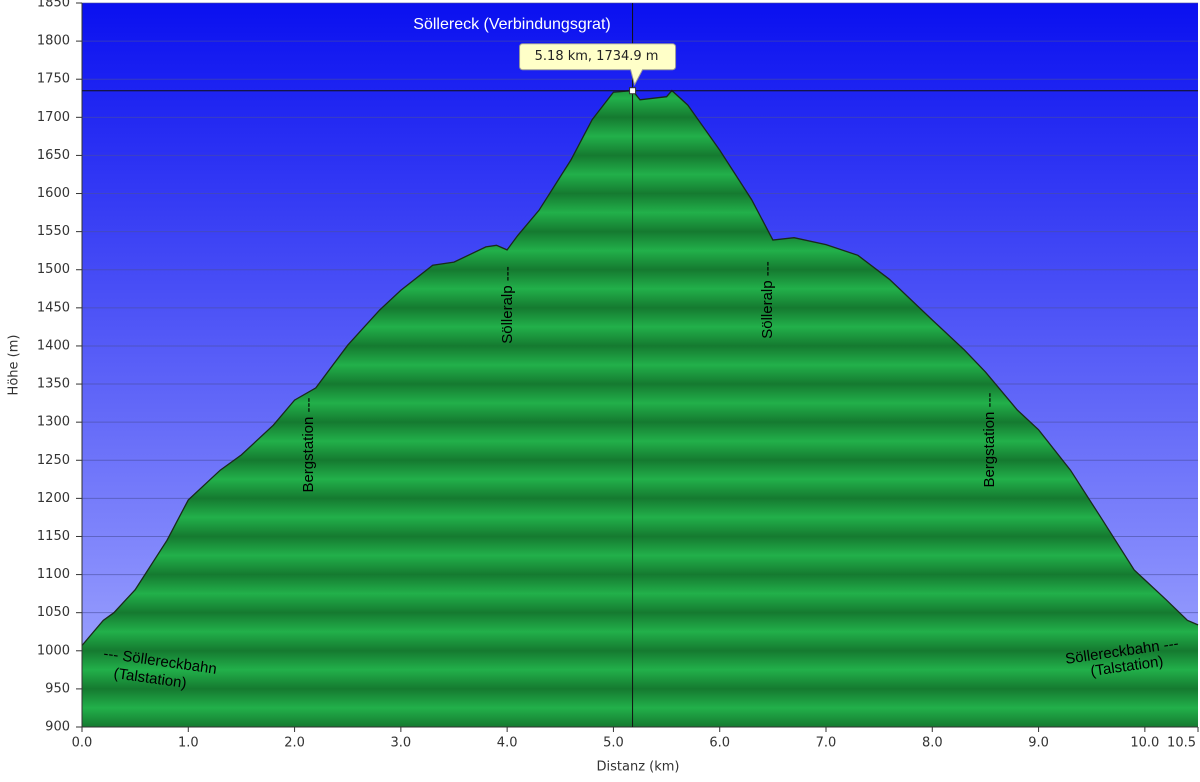  Describe the element at coordinates (14, 365) in the screenshot. I see `y-axis-label: Höhe (m)` at that location.